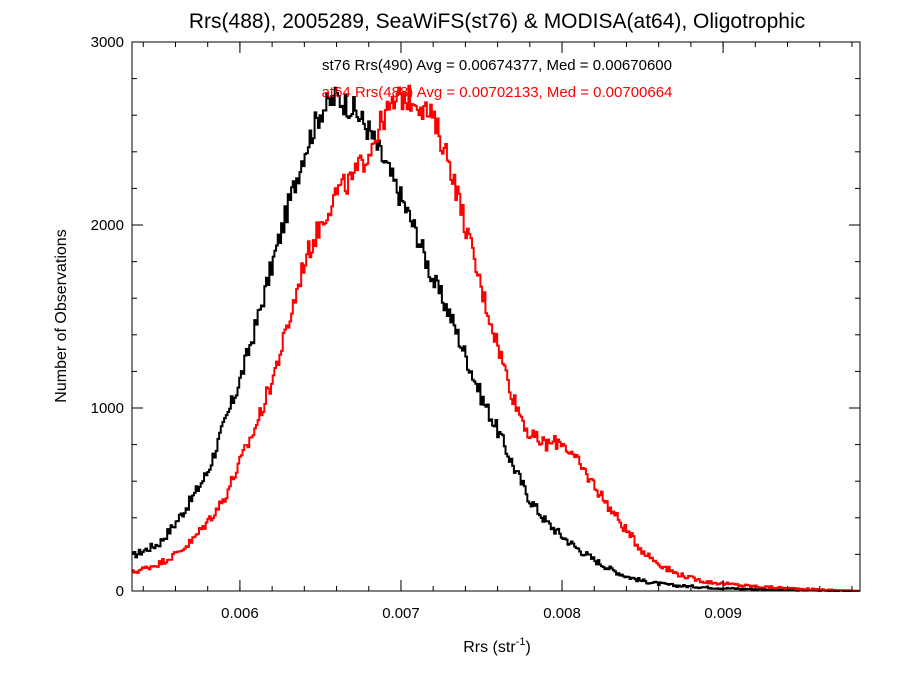 This screenshot has height=675, width=900. I want to click on y-tick-label: 3000, so click(107, 42).